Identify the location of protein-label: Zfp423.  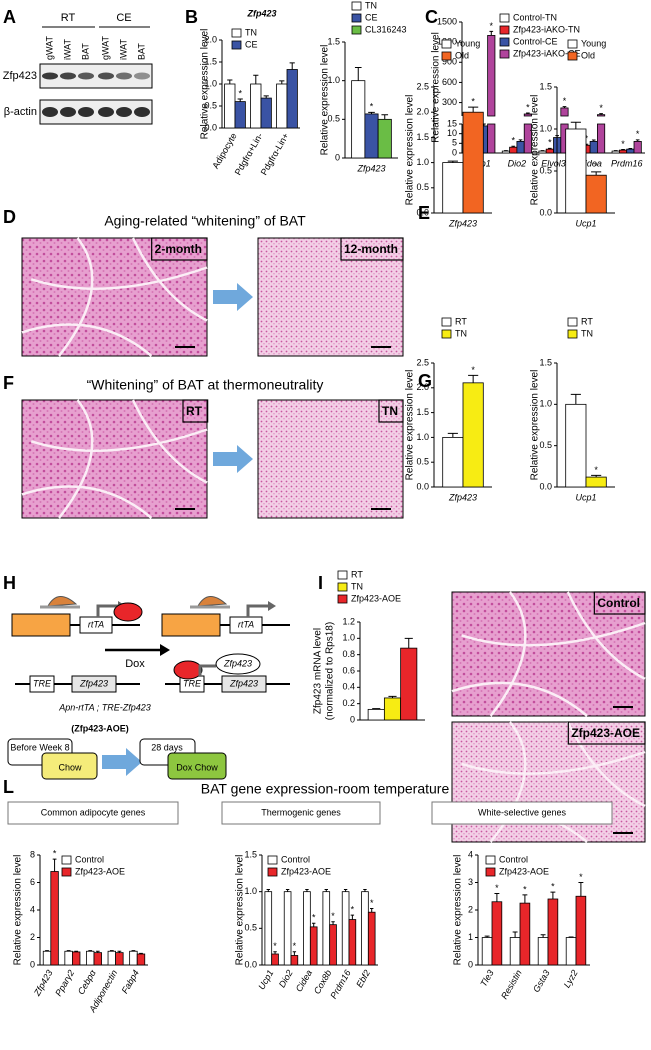
(20, 76).